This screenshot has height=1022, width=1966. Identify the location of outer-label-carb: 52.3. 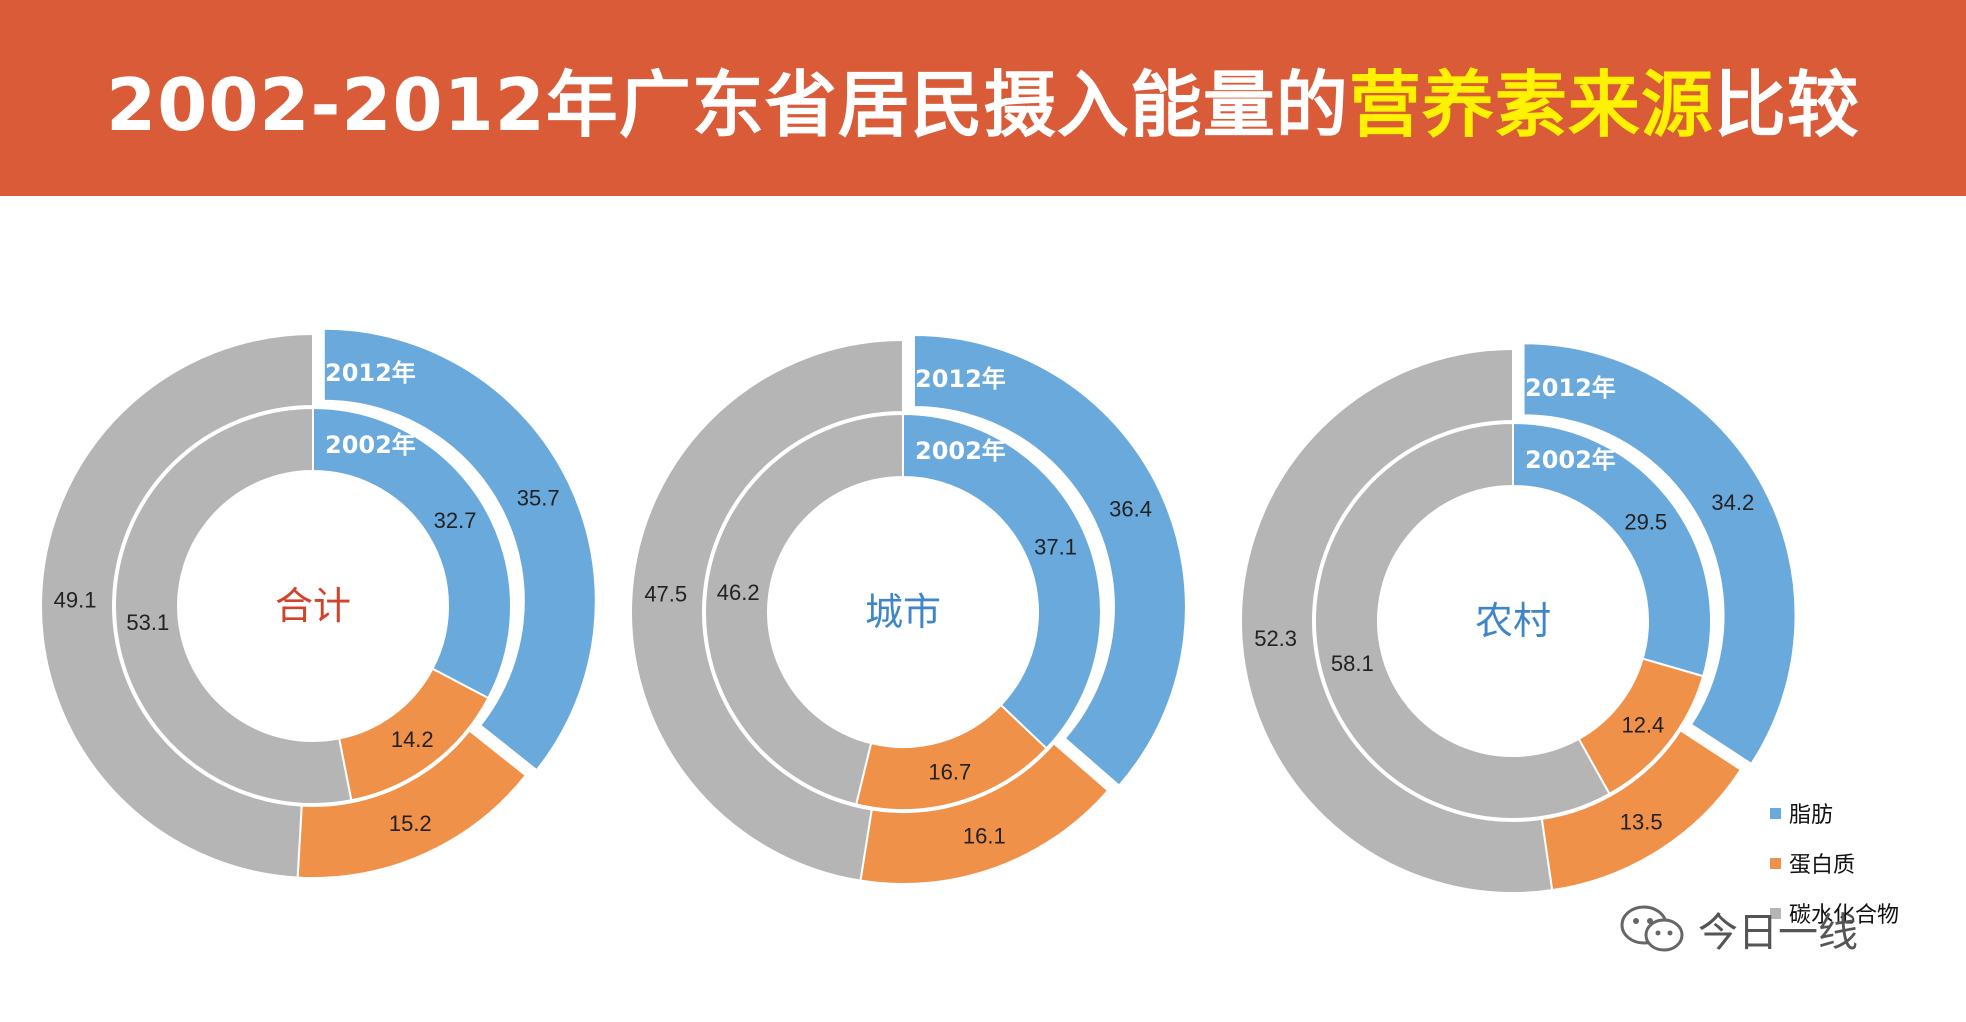
(1275, 638).